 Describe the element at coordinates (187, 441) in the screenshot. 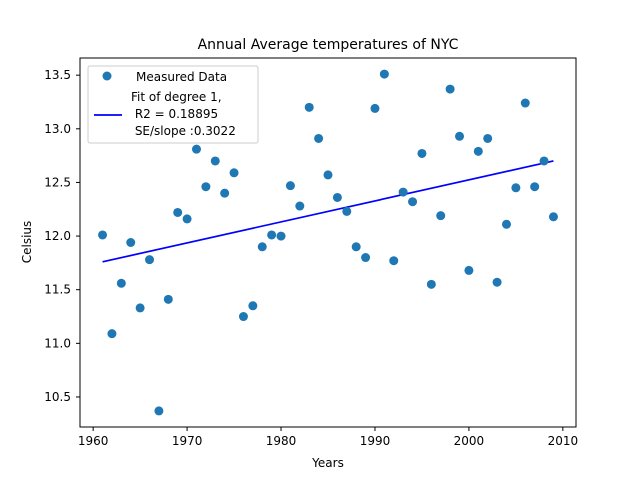

I see `x-tick-label: 1970` at that location.